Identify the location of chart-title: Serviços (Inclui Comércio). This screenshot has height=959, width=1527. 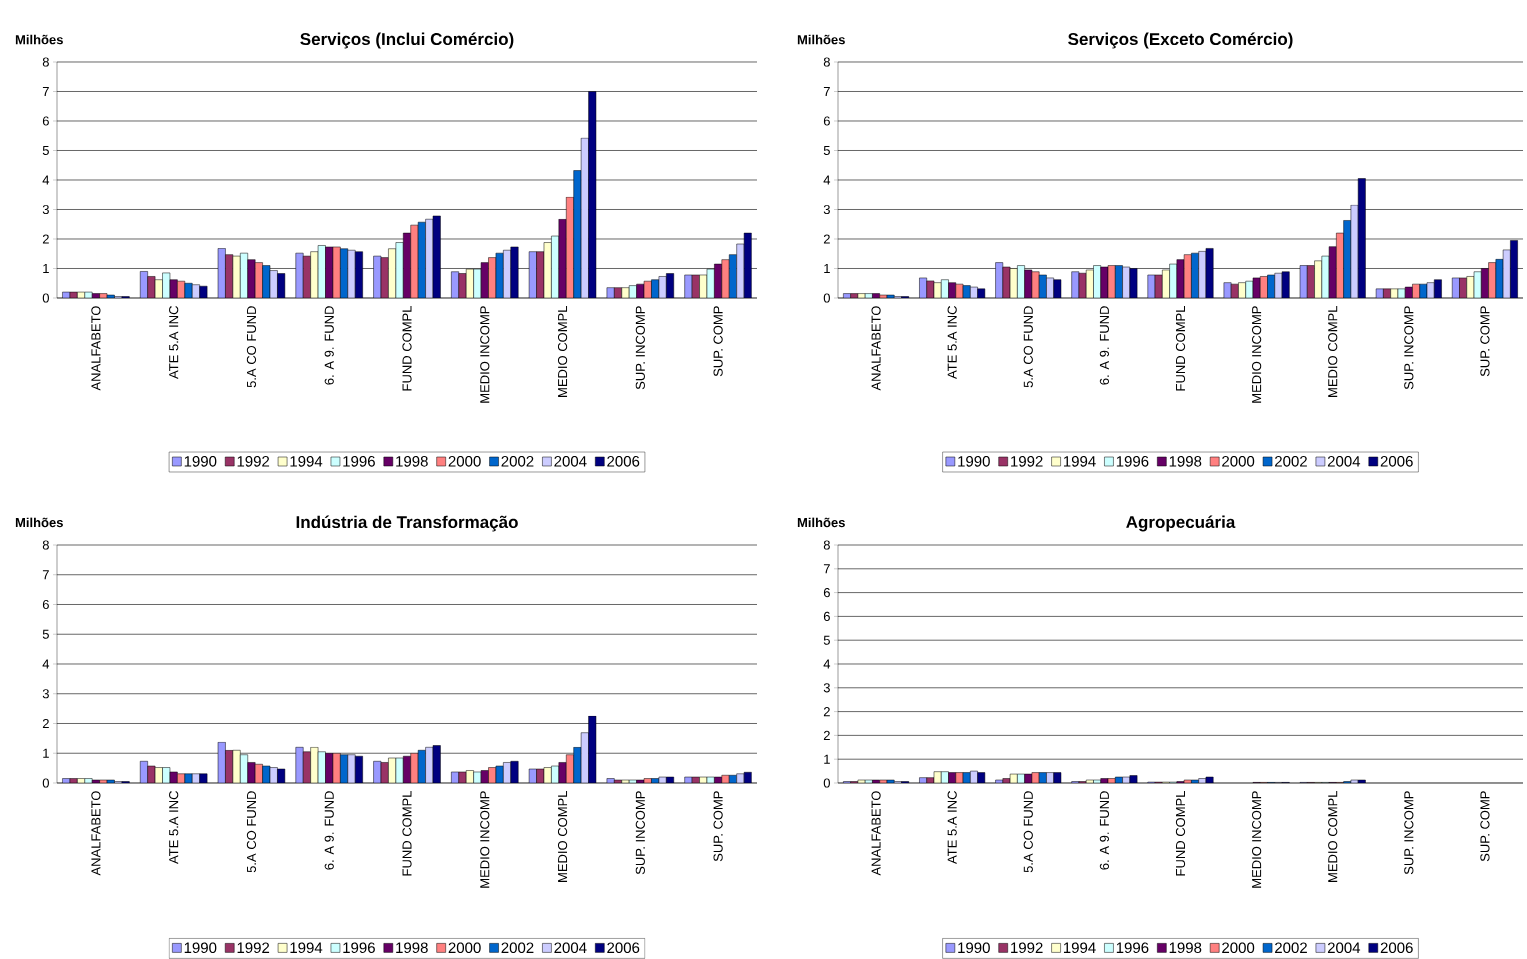
(407, 40).